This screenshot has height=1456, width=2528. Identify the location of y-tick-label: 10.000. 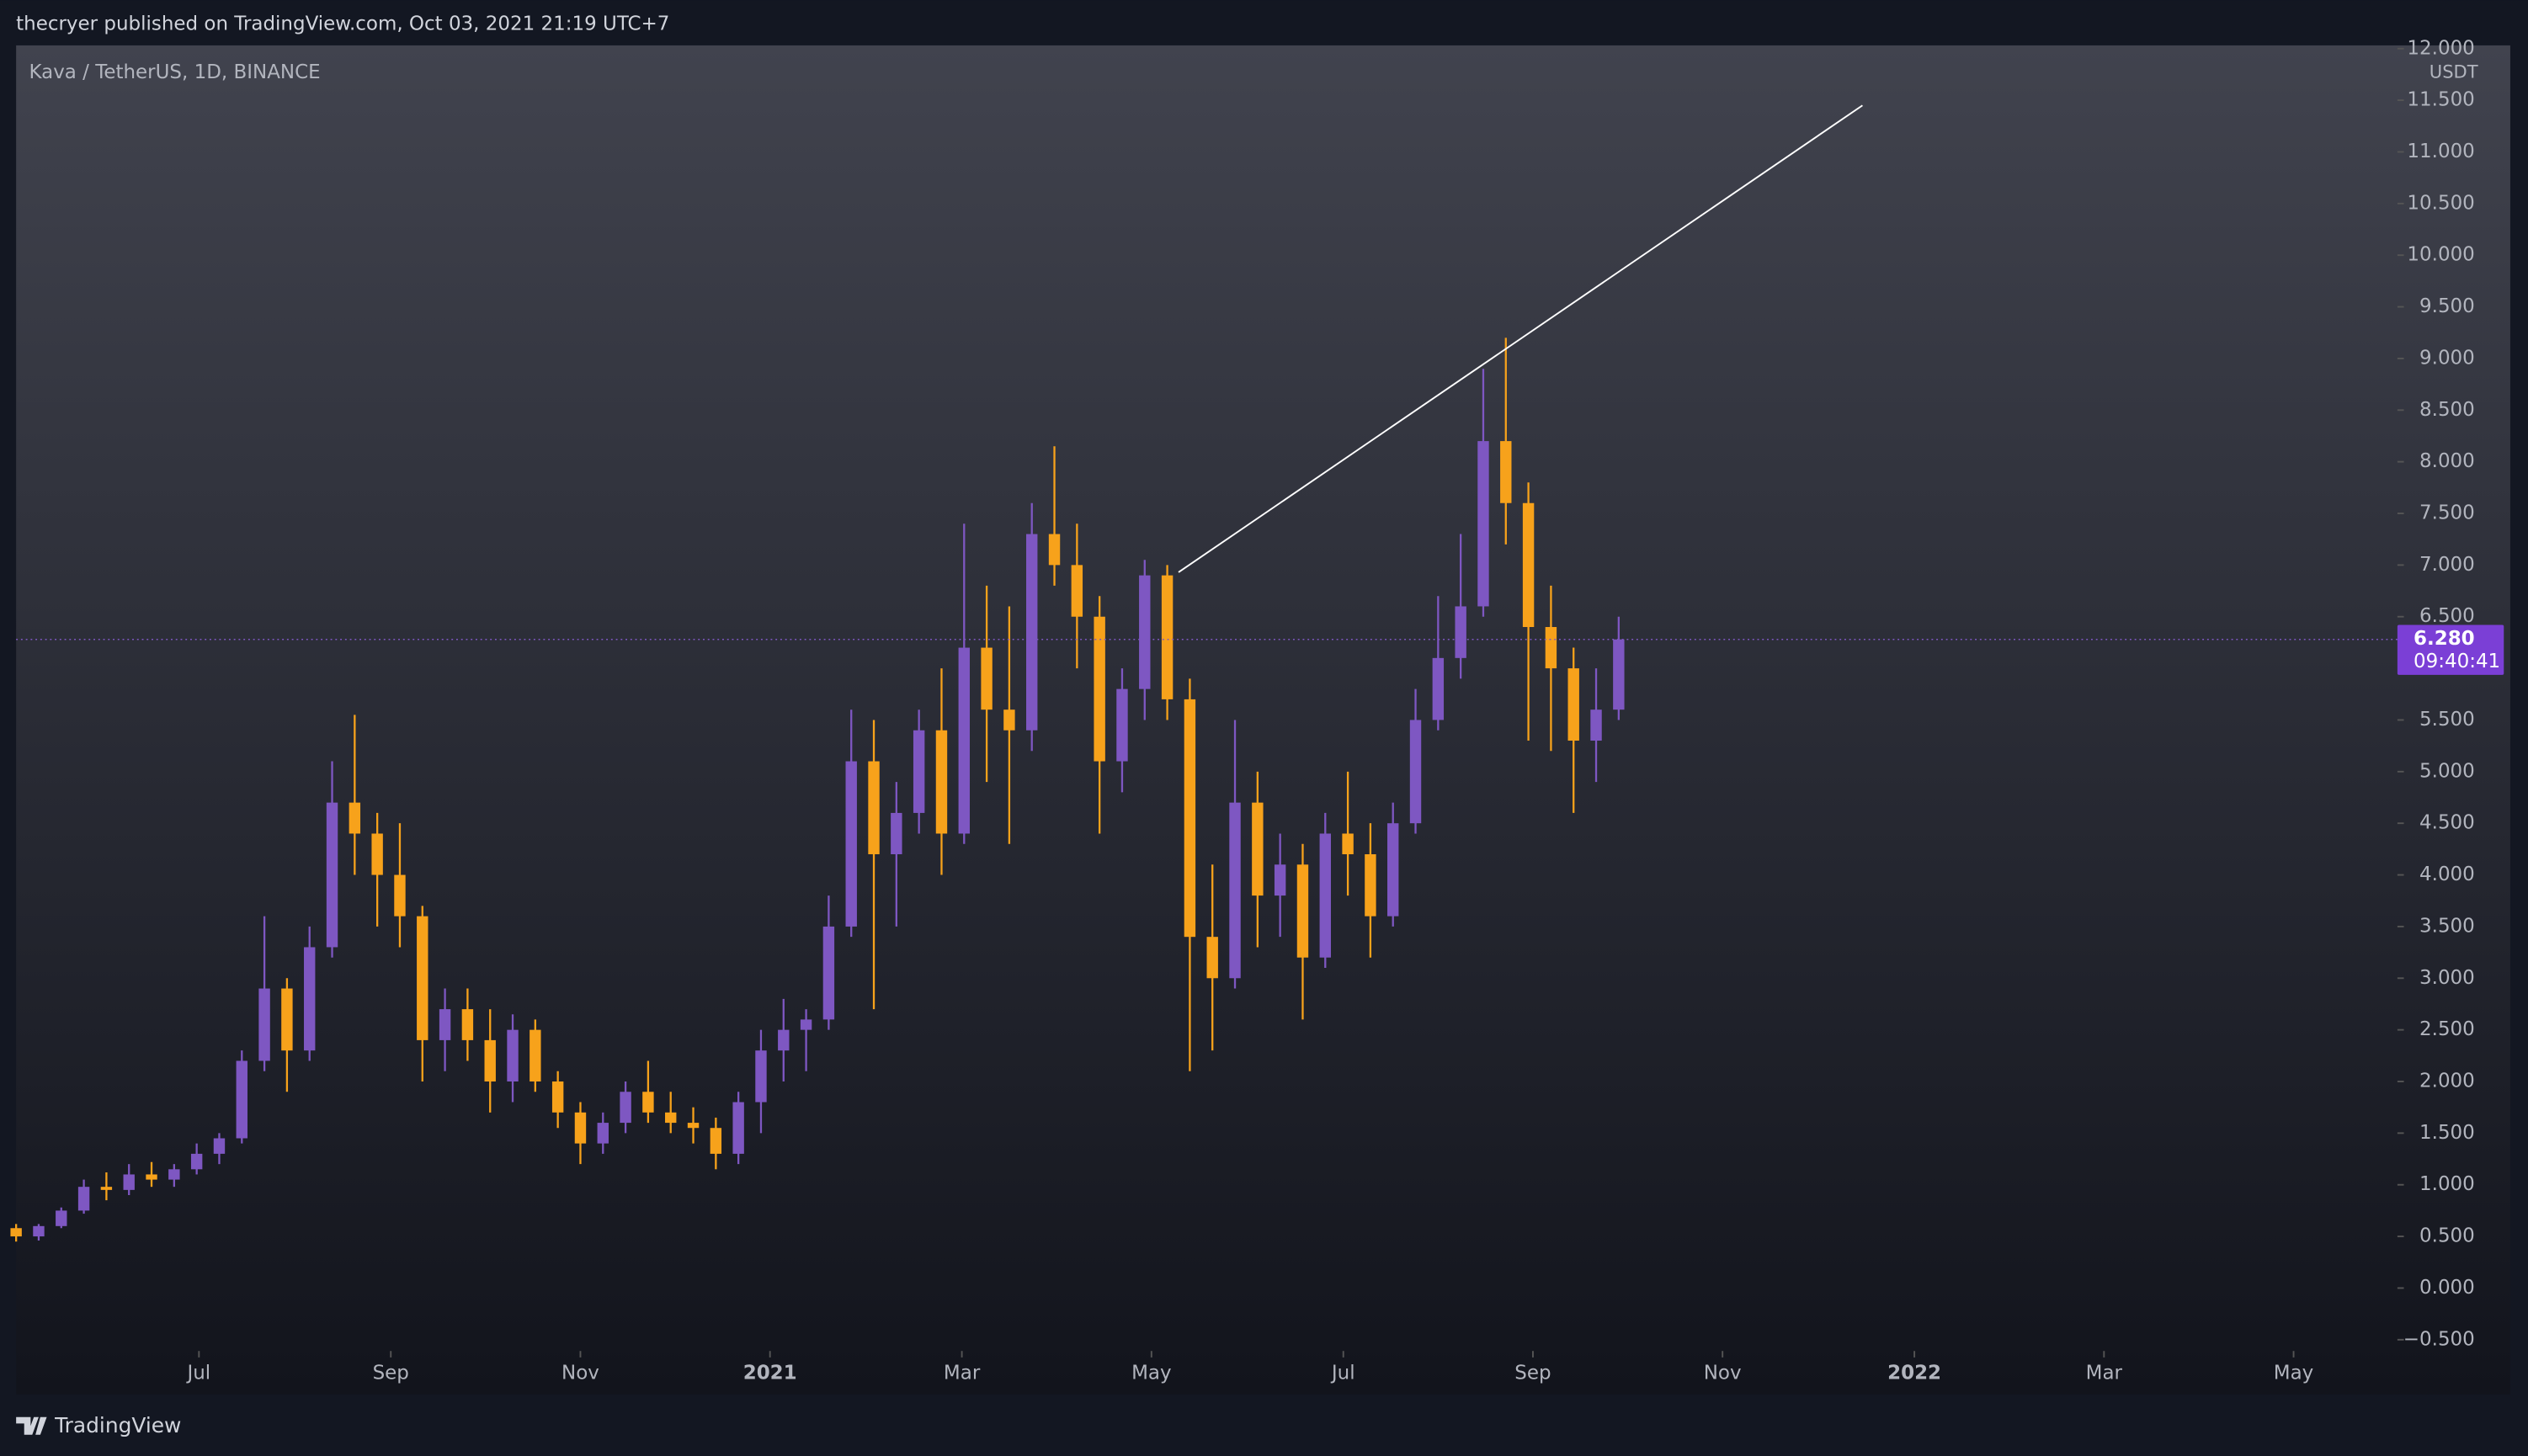
(2440, 255).